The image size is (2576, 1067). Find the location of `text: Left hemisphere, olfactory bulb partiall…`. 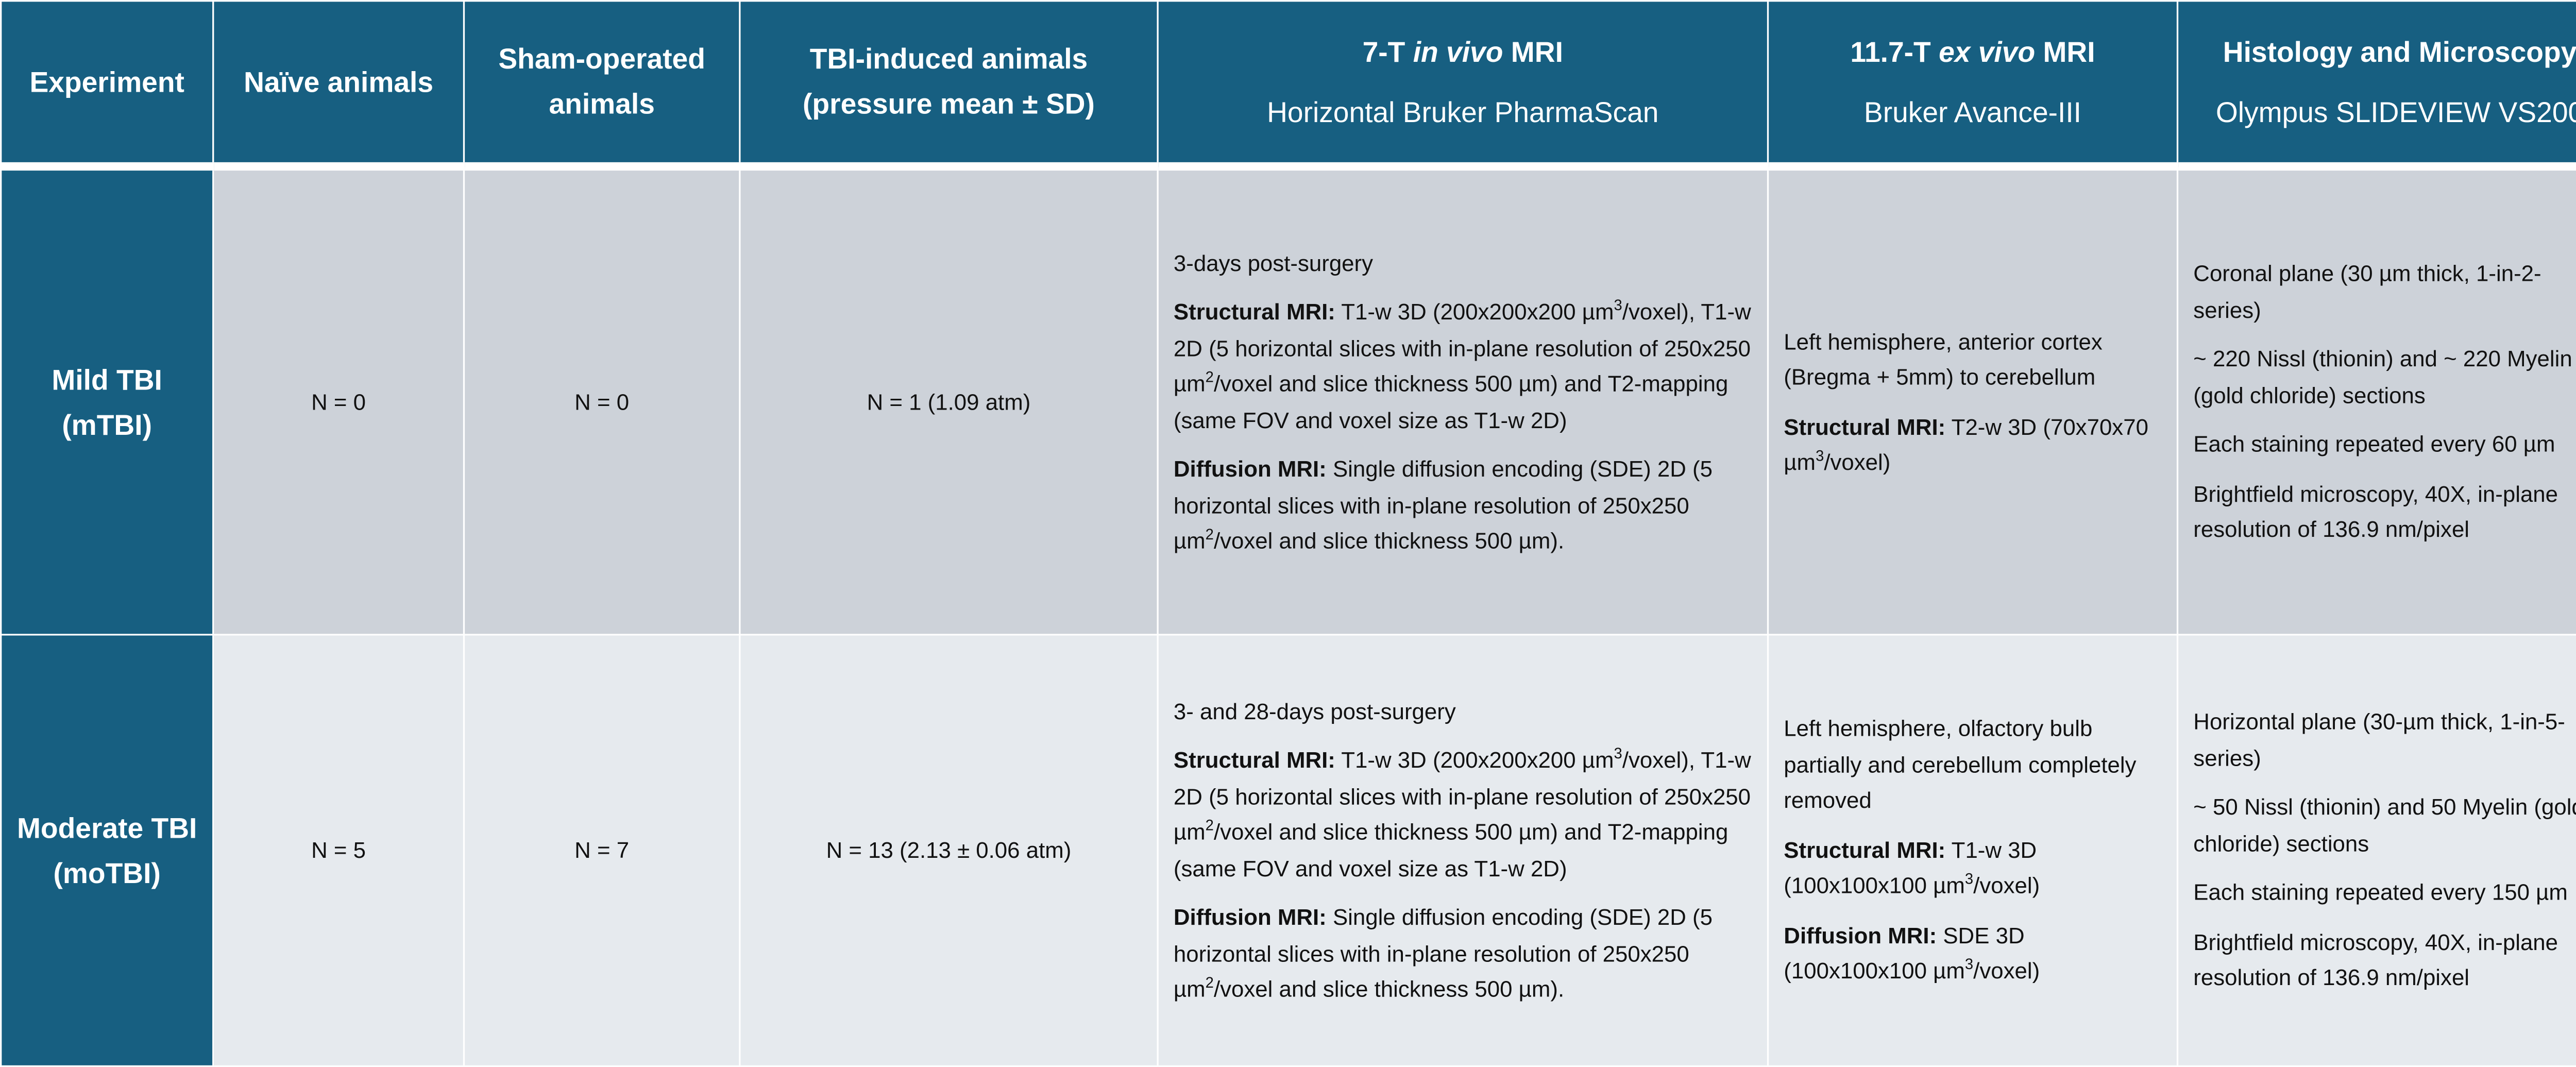

text: Left hemisphere, olfactory bulb partiall… is located at coordinates (1960, 765).